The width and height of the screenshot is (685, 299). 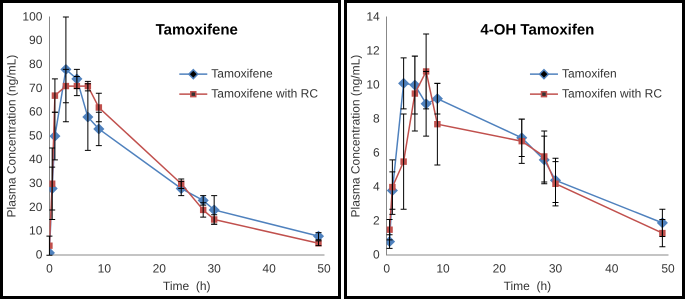 What do you see at coordinates (197, 30) in the screenshot?
I see `chart-title: Tamoxifene` at bounding box center [197, 30].